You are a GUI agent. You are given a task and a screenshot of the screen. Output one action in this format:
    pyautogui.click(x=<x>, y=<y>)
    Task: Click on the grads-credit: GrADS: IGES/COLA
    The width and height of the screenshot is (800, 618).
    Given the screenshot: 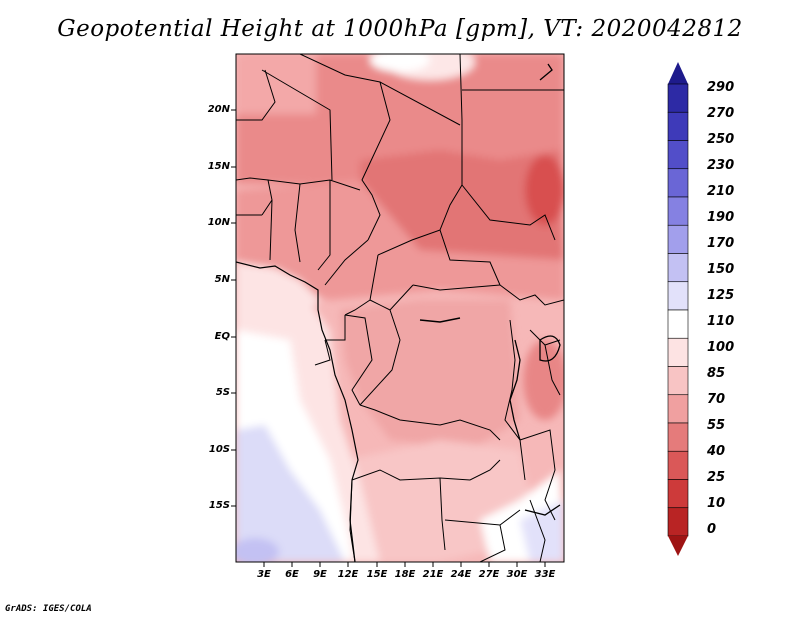 What is the action you would take?
    pyautogui.click(x=48, y=609)
    